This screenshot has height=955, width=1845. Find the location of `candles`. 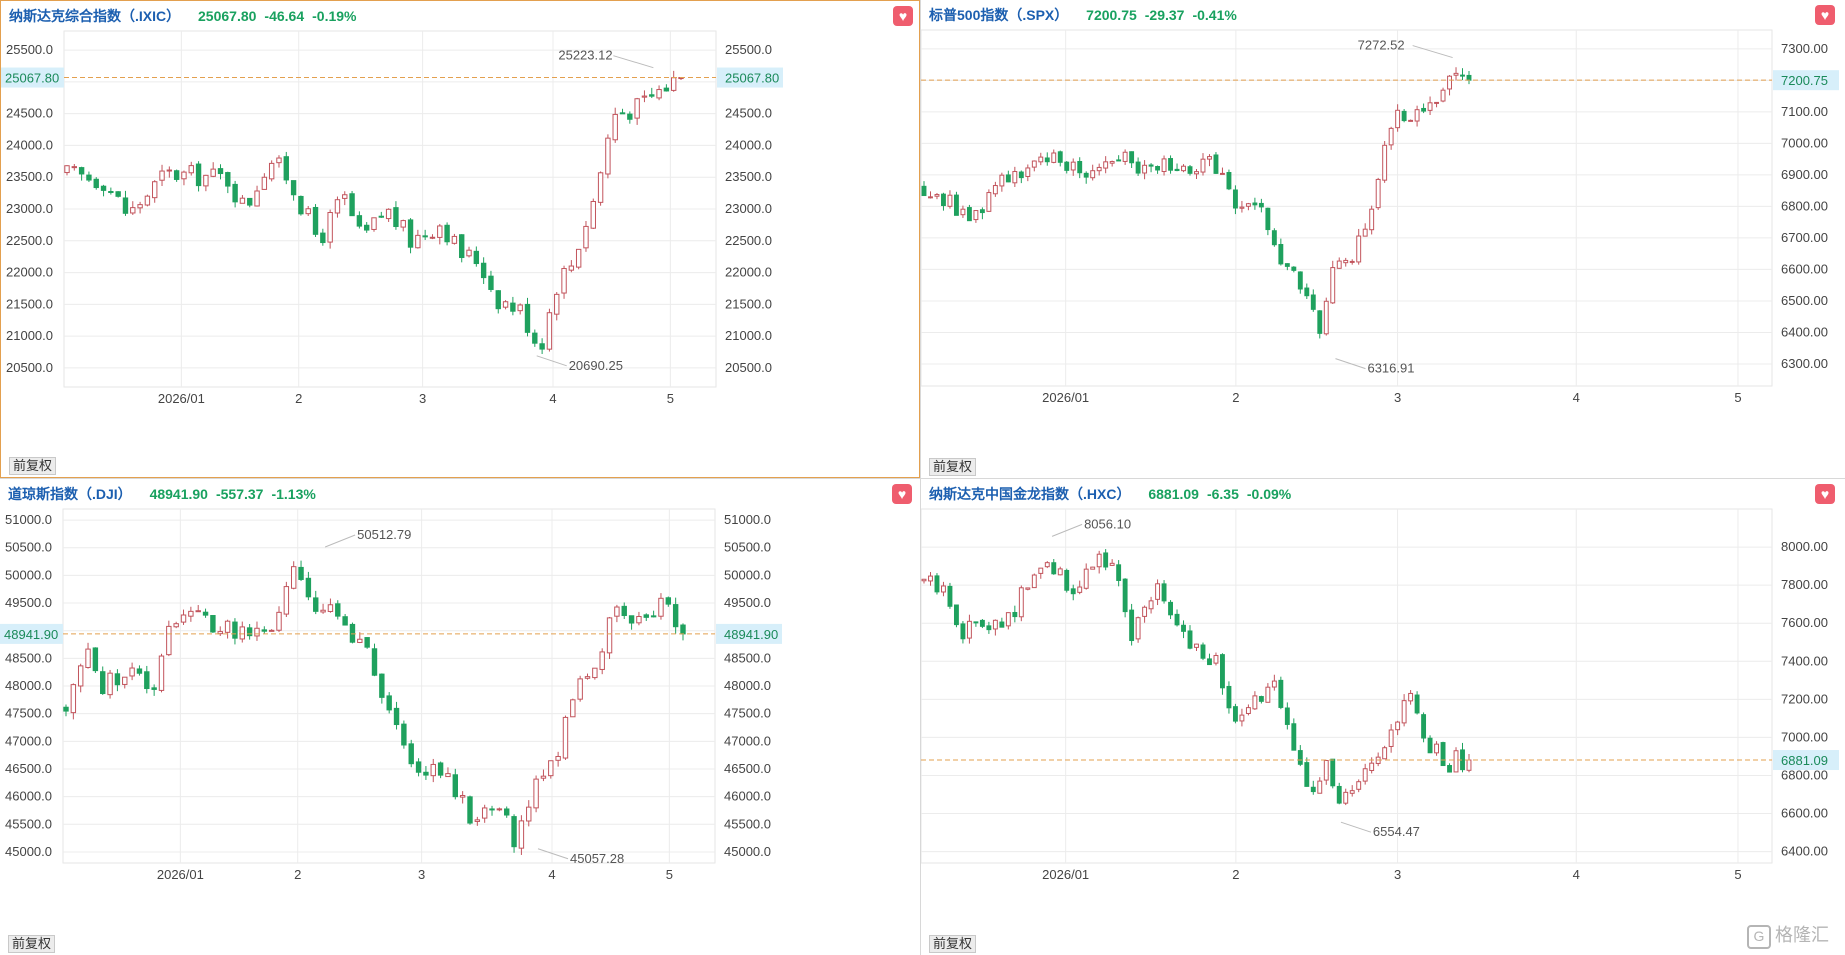

candles is located at coordinates (1196, 203).